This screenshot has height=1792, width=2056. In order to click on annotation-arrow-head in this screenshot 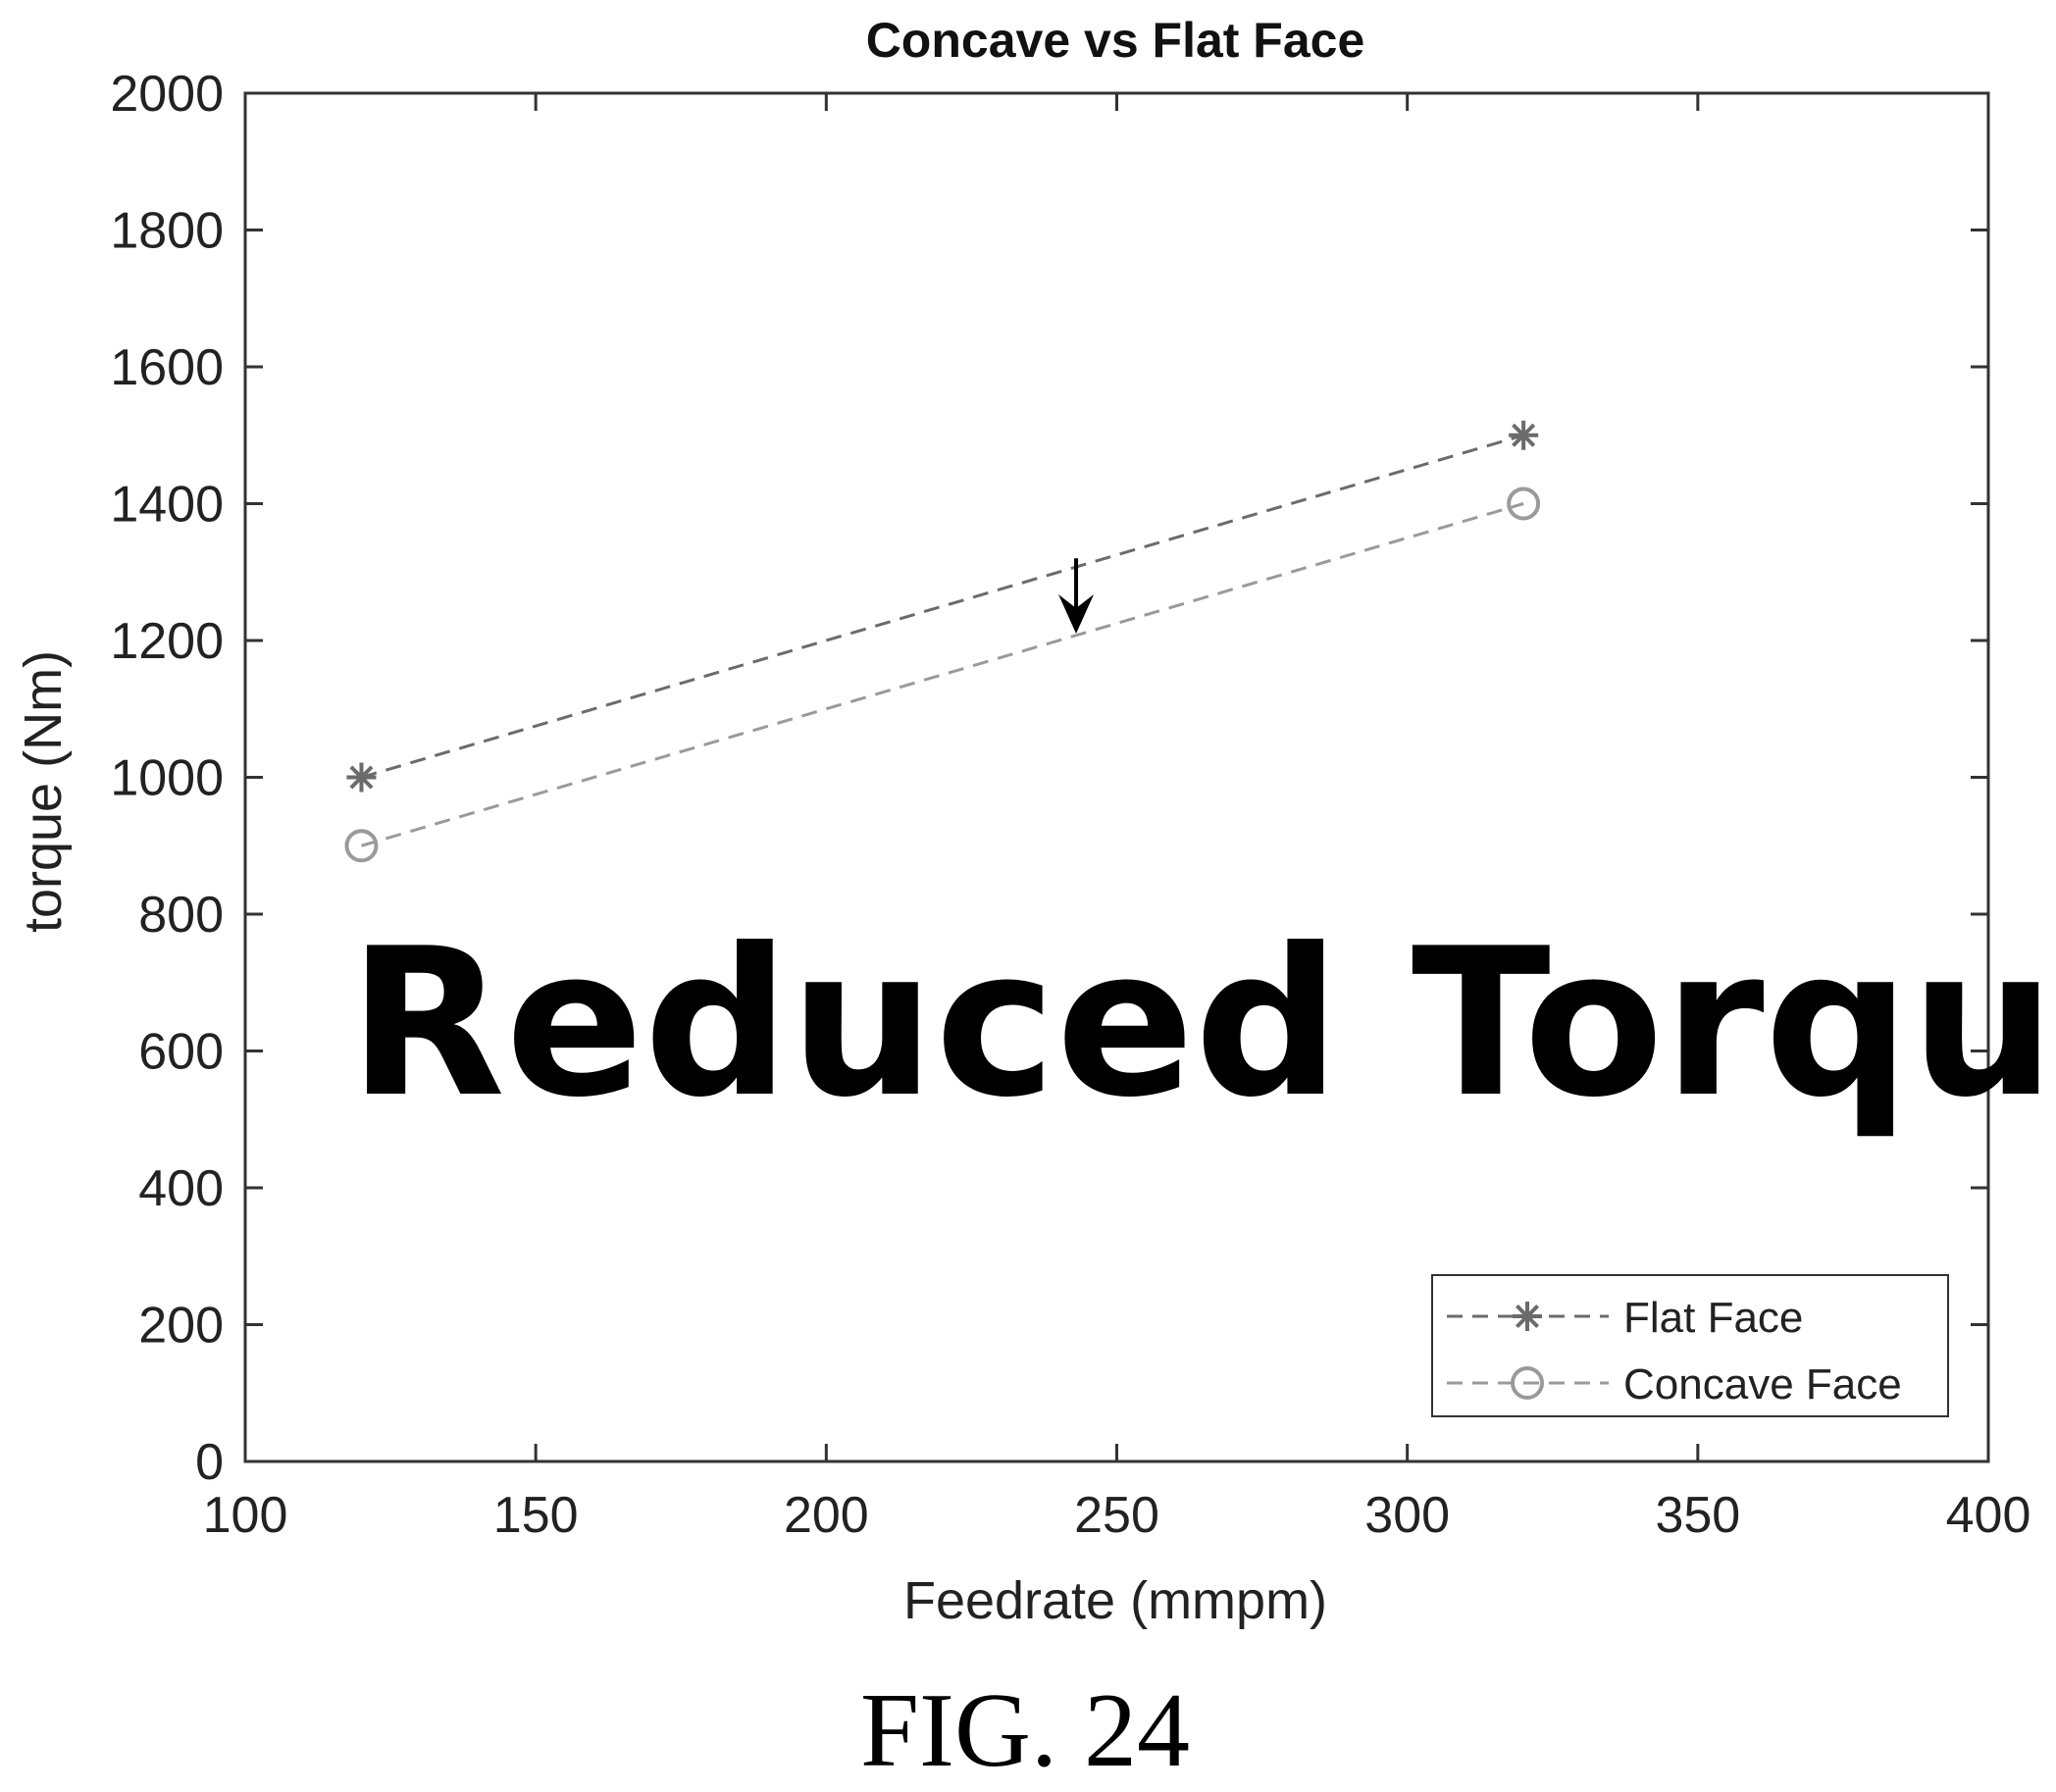, I will do `click(1076, 614)`.